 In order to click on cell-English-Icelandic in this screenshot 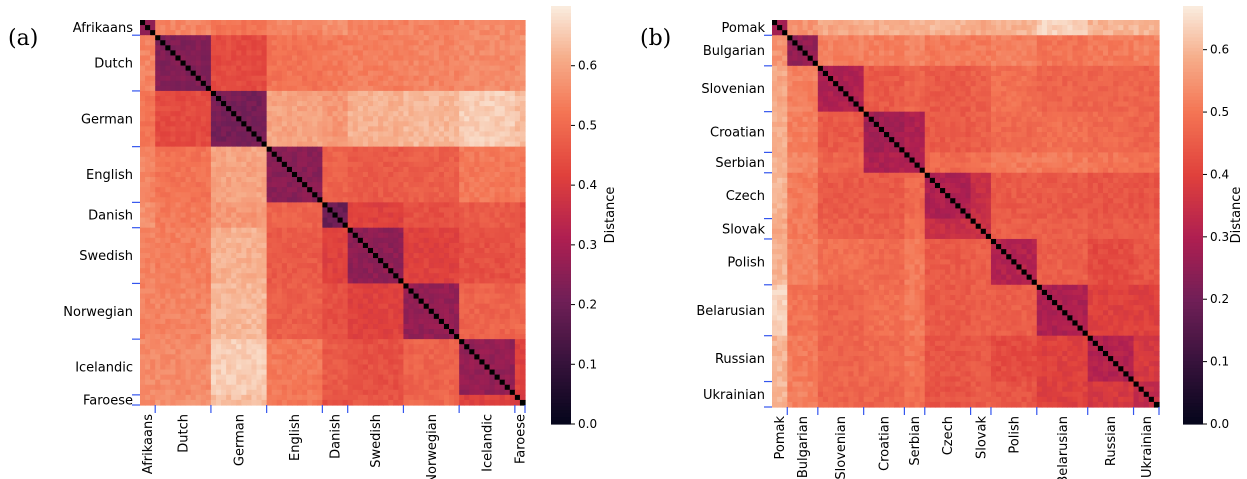, I will do `click(462, 149)`.